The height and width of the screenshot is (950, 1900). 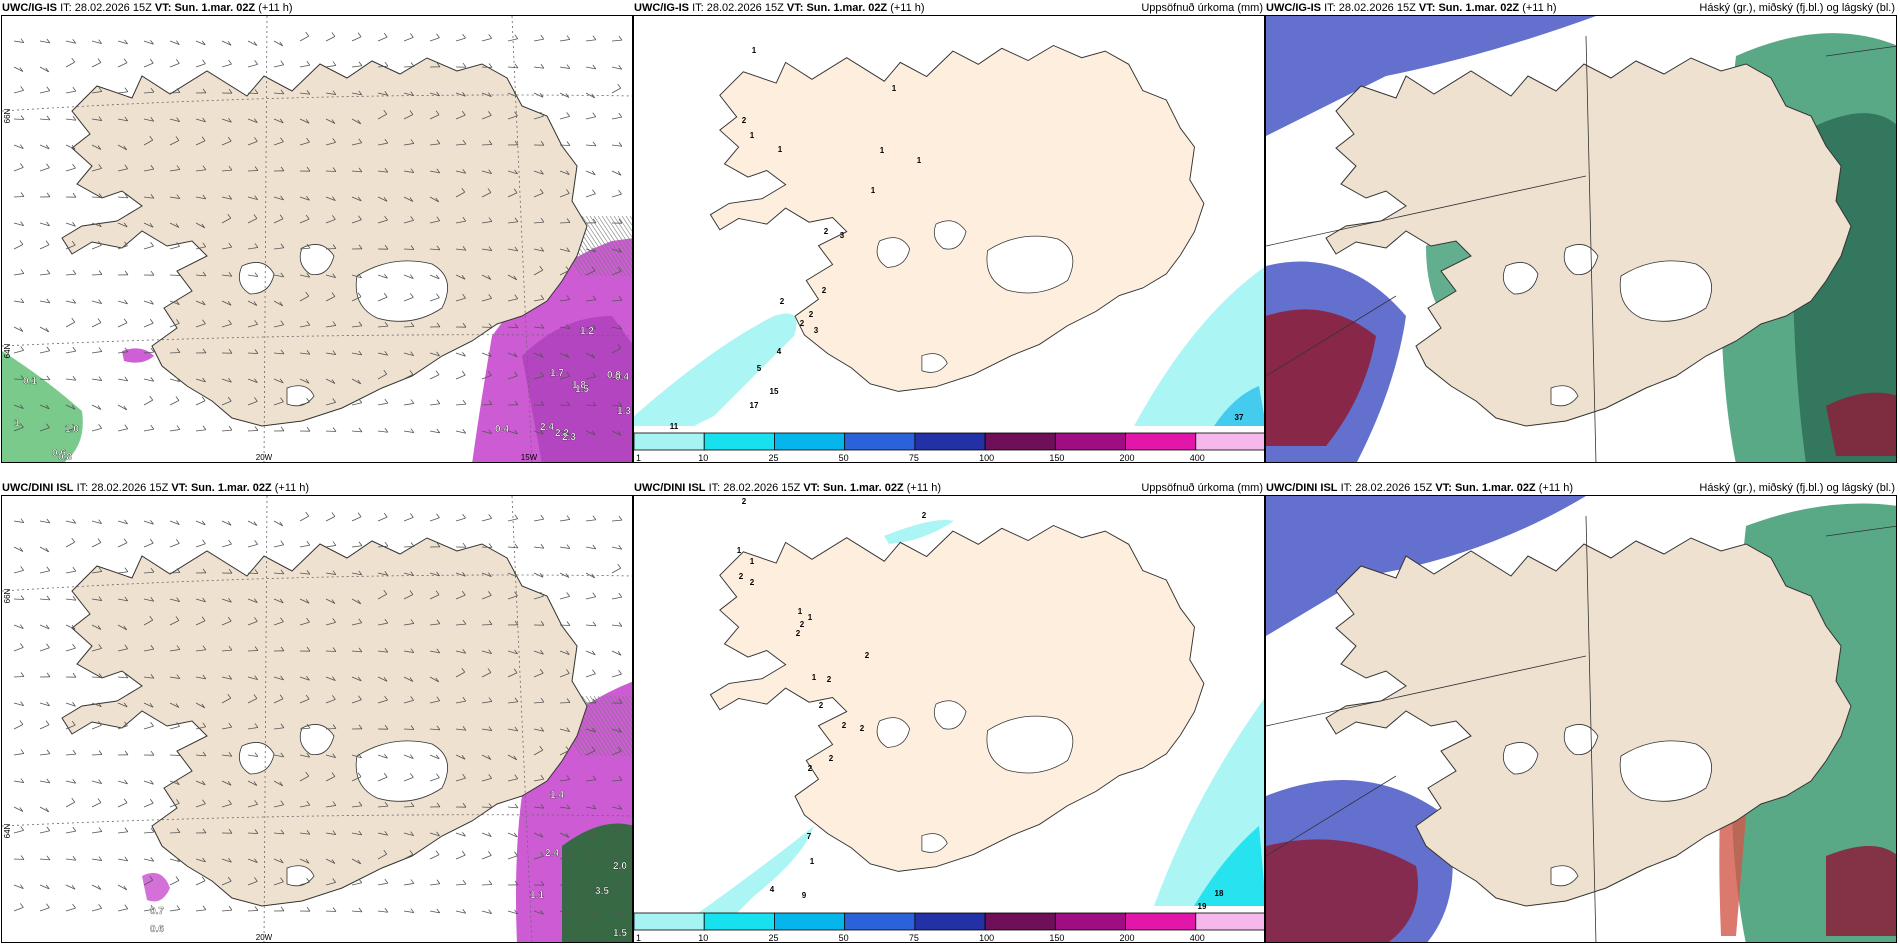 What do you see at coordinates (914, 938) in the screenshot?
I see `colorbar-tick-label: 75` at bounding box center [914, 938].